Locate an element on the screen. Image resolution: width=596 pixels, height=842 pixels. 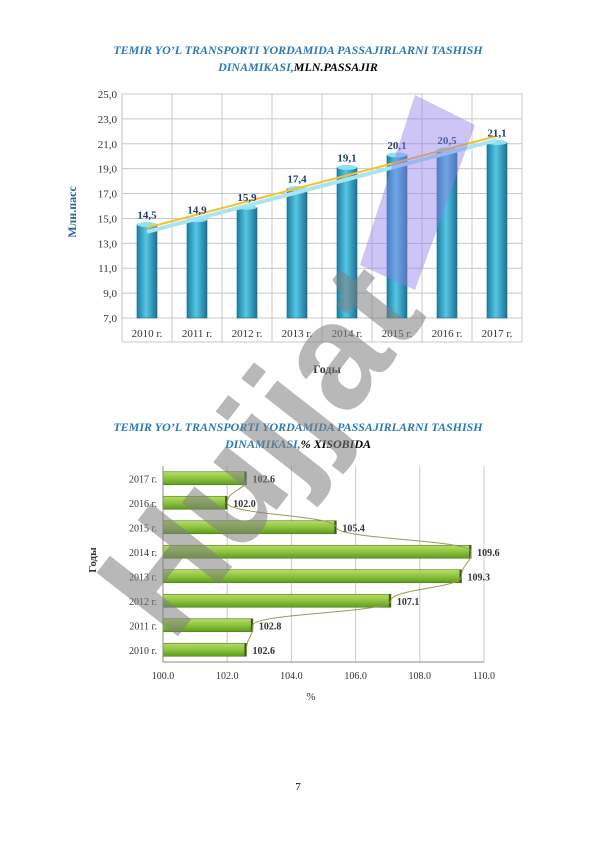
chart1-value-labels: 14,5 14,9 15,9 17,4 19,1 20,1 20,5 21,1 is located at coordinates (321, 175).